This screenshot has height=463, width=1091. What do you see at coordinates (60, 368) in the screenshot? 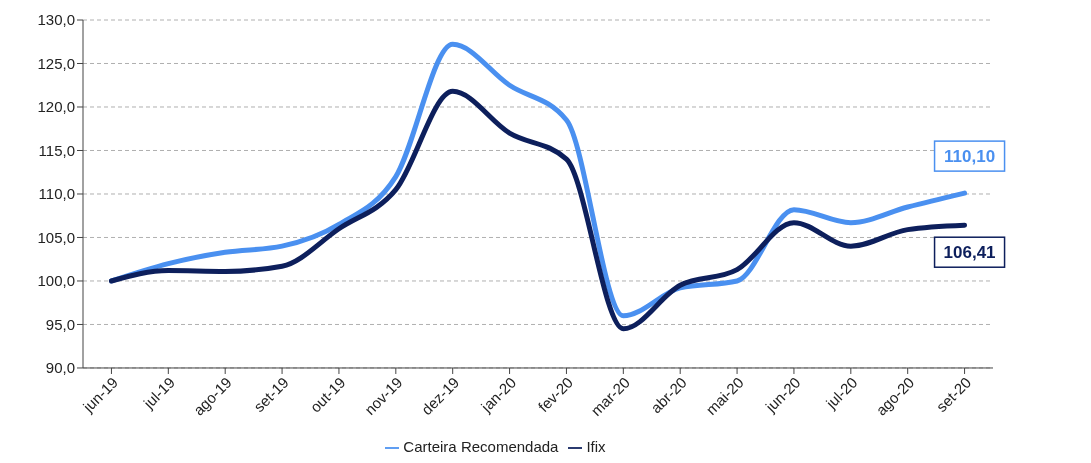
I see `y-tick-label: 90,0` at bounding box center [60, 368].